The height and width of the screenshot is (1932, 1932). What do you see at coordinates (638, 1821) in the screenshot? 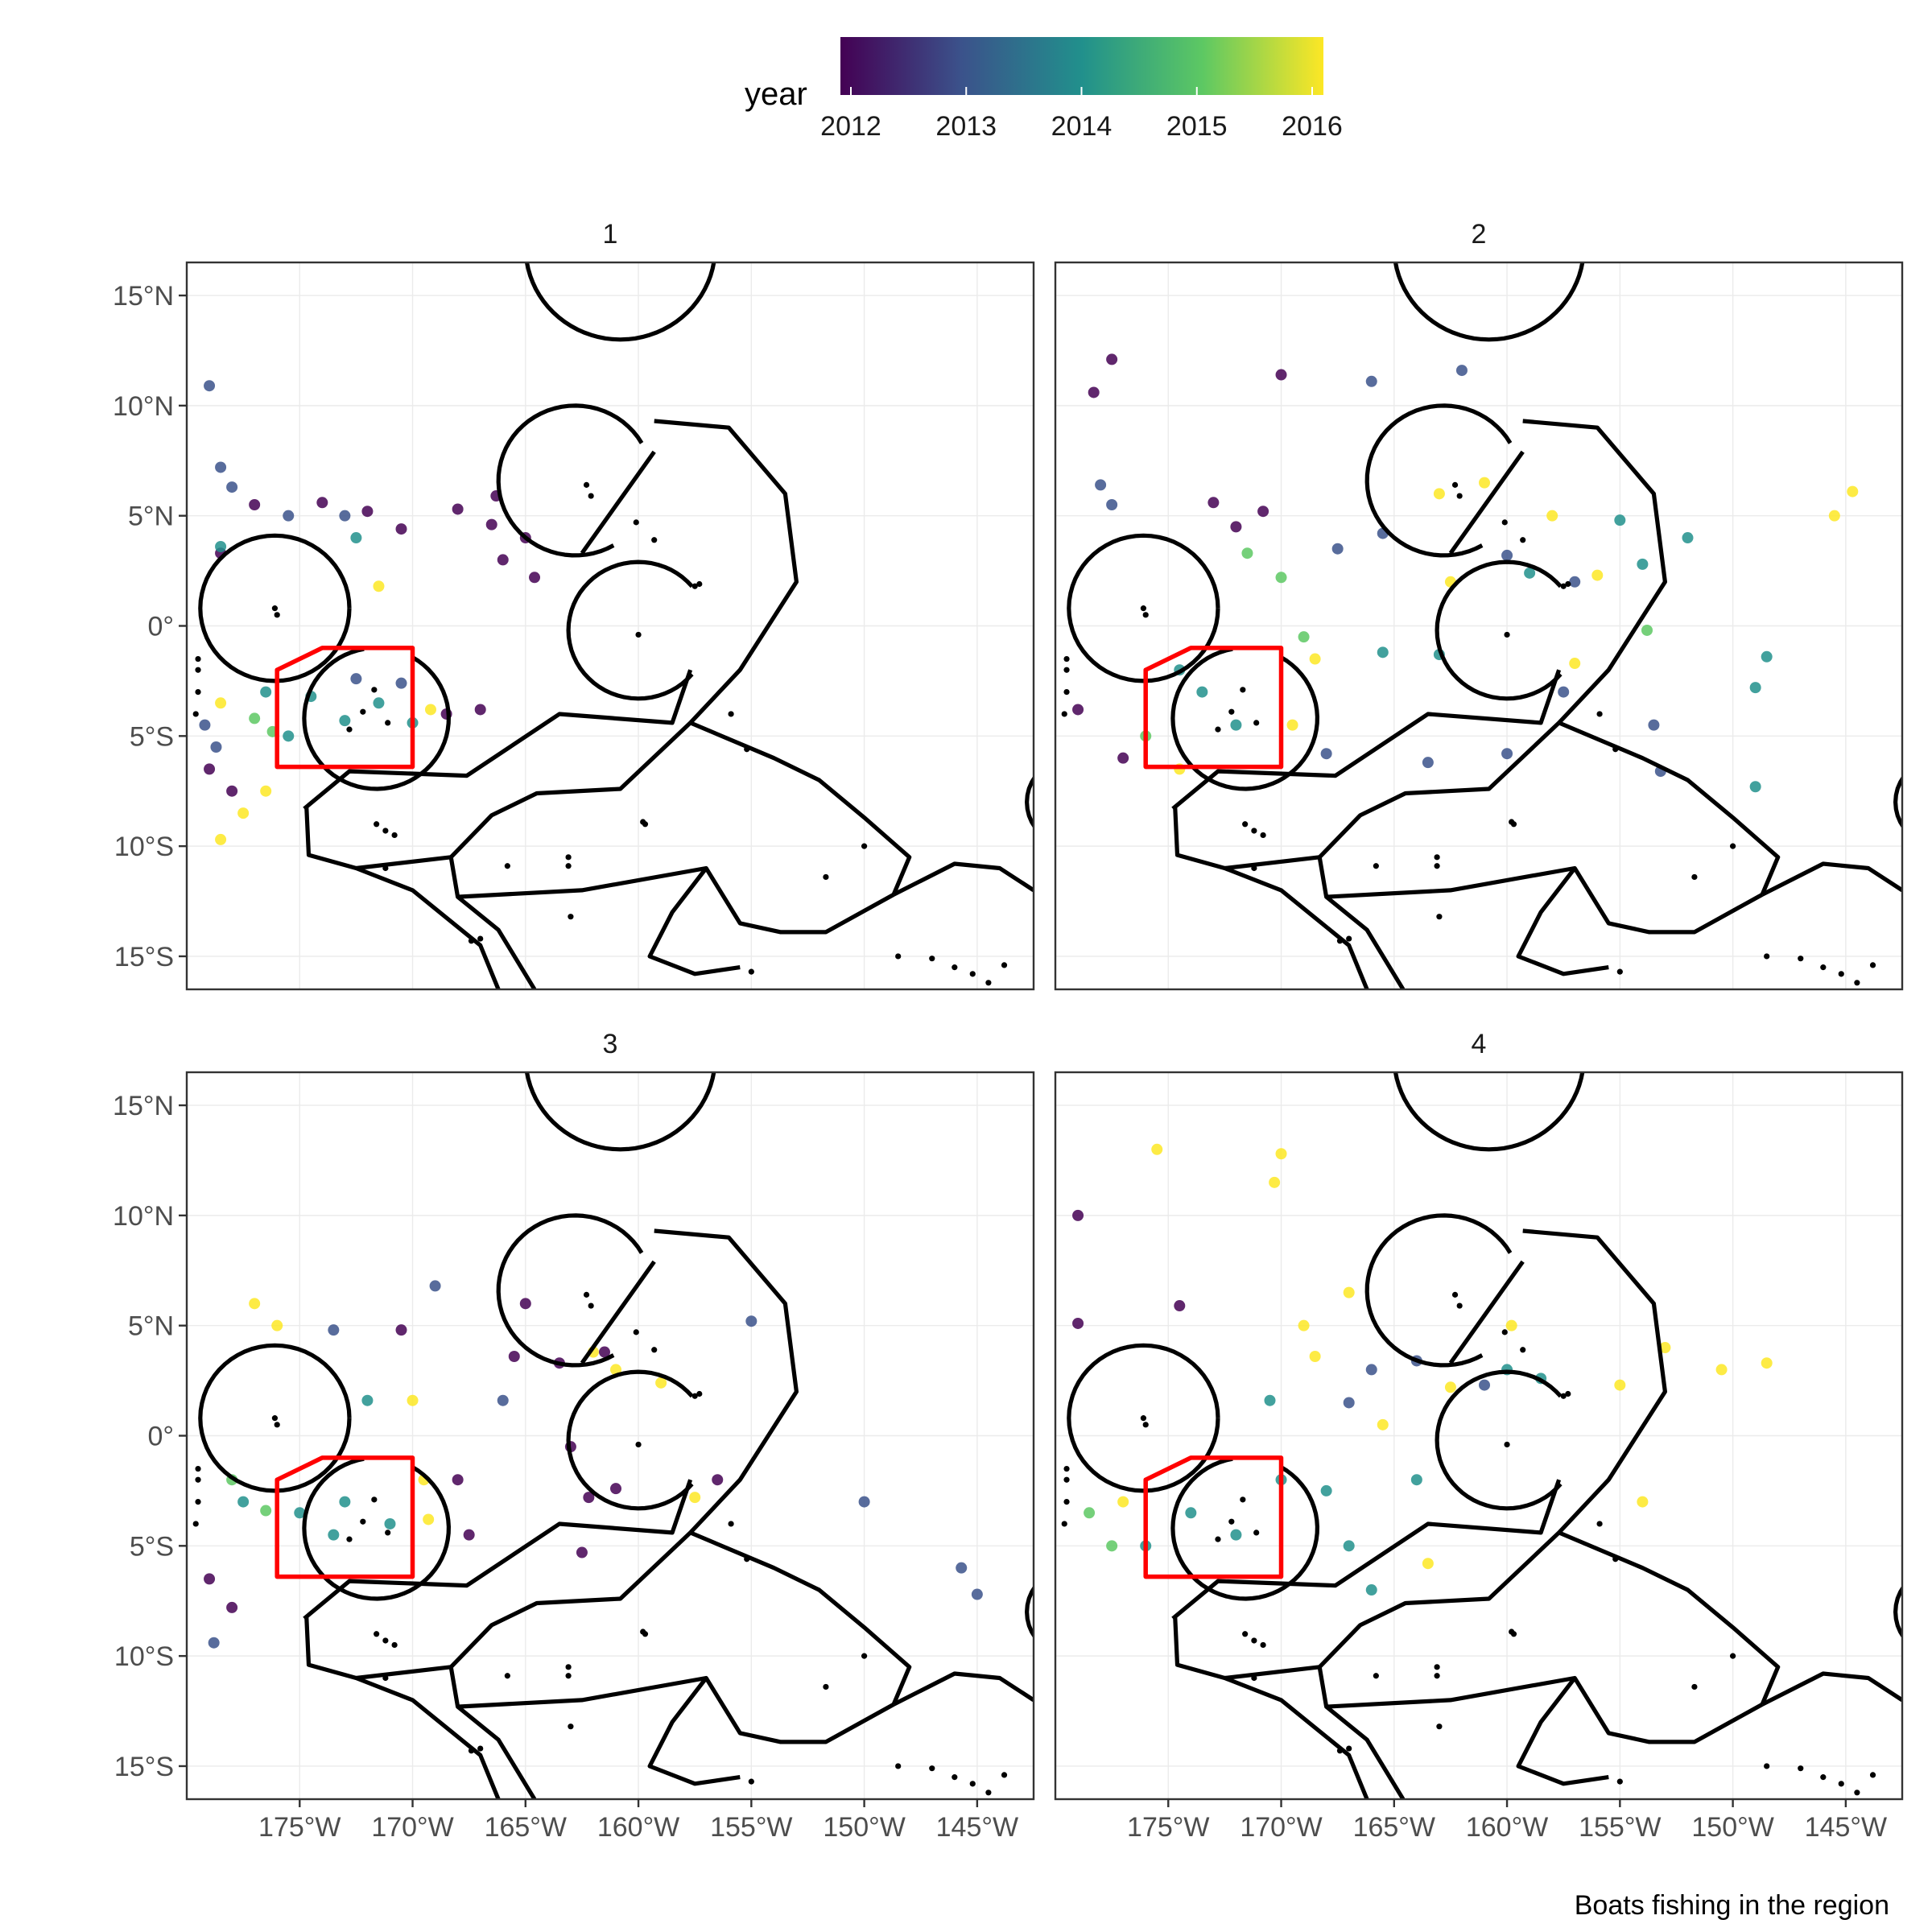
I see `x-axis: 175°W 170°W 165°W 160°W 155°W 150°W 145°W` at bounding box center [638, 1821].